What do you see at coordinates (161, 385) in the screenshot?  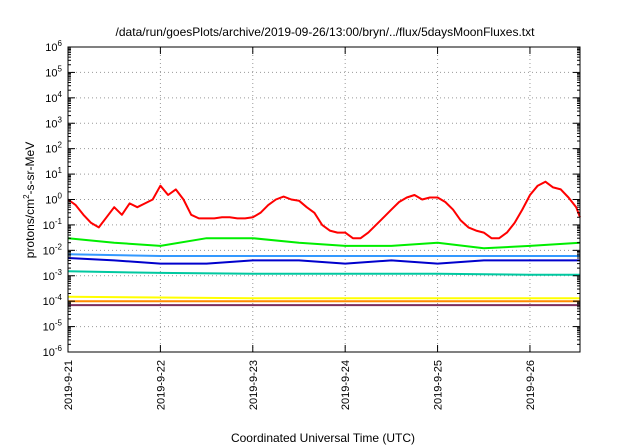 I see `x-tick-label: 2019-9-22` at bounding box center [161, 385].